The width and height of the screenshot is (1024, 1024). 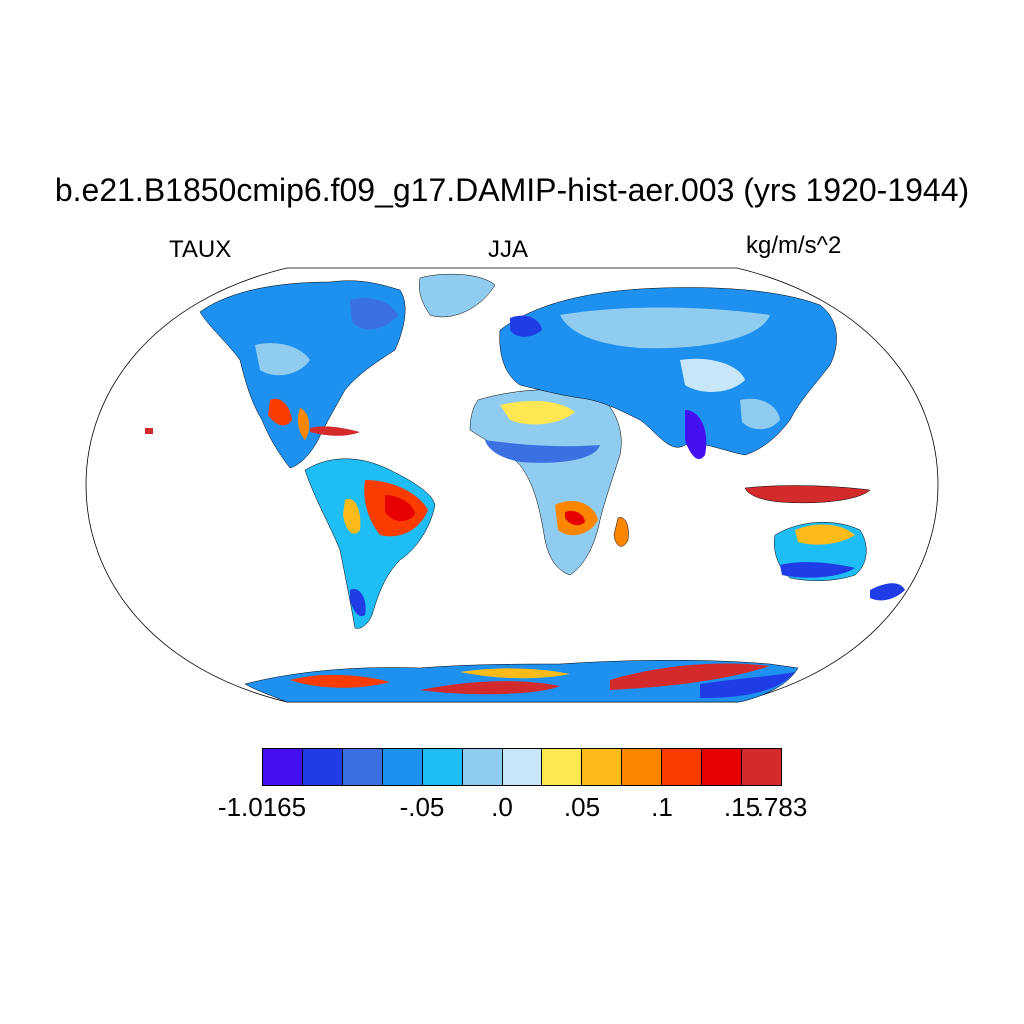 What do you see at coordinates (582, 807) in the screenshot?
I see `colorbar-label-3: .05` at bounding box center [582, 807].